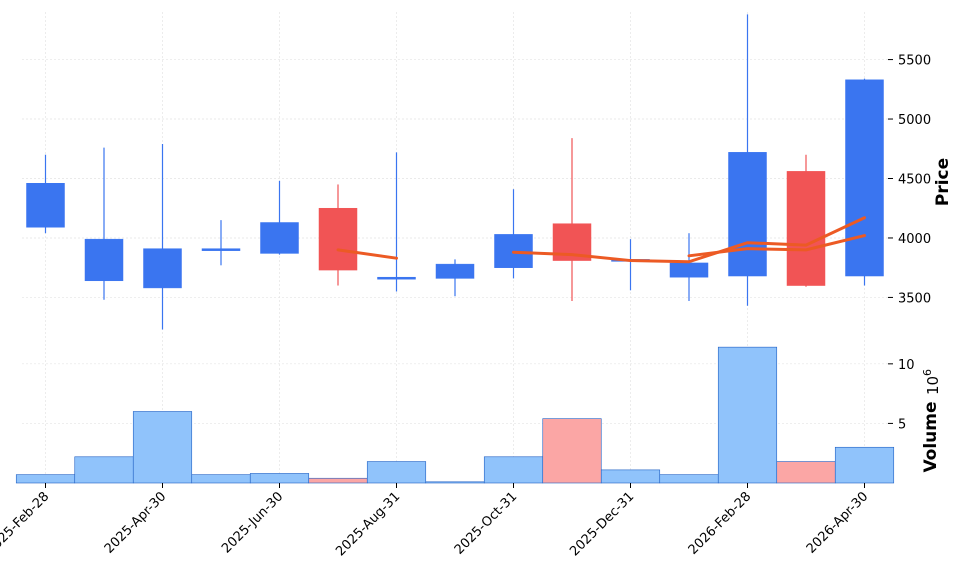  What do you see at coordinates (914, 120) in the screenshot?
I see `price-tick-label: 5000` at bounding box center [914, 120].